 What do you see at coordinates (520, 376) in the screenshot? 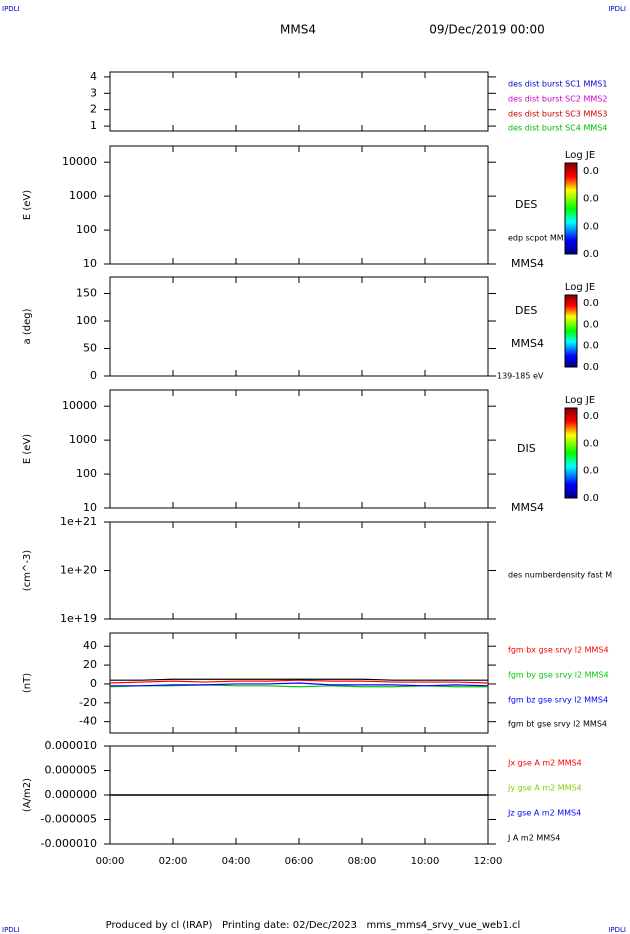
I see `panel-label: 139-185 eV` at bounding box center [520, 376].